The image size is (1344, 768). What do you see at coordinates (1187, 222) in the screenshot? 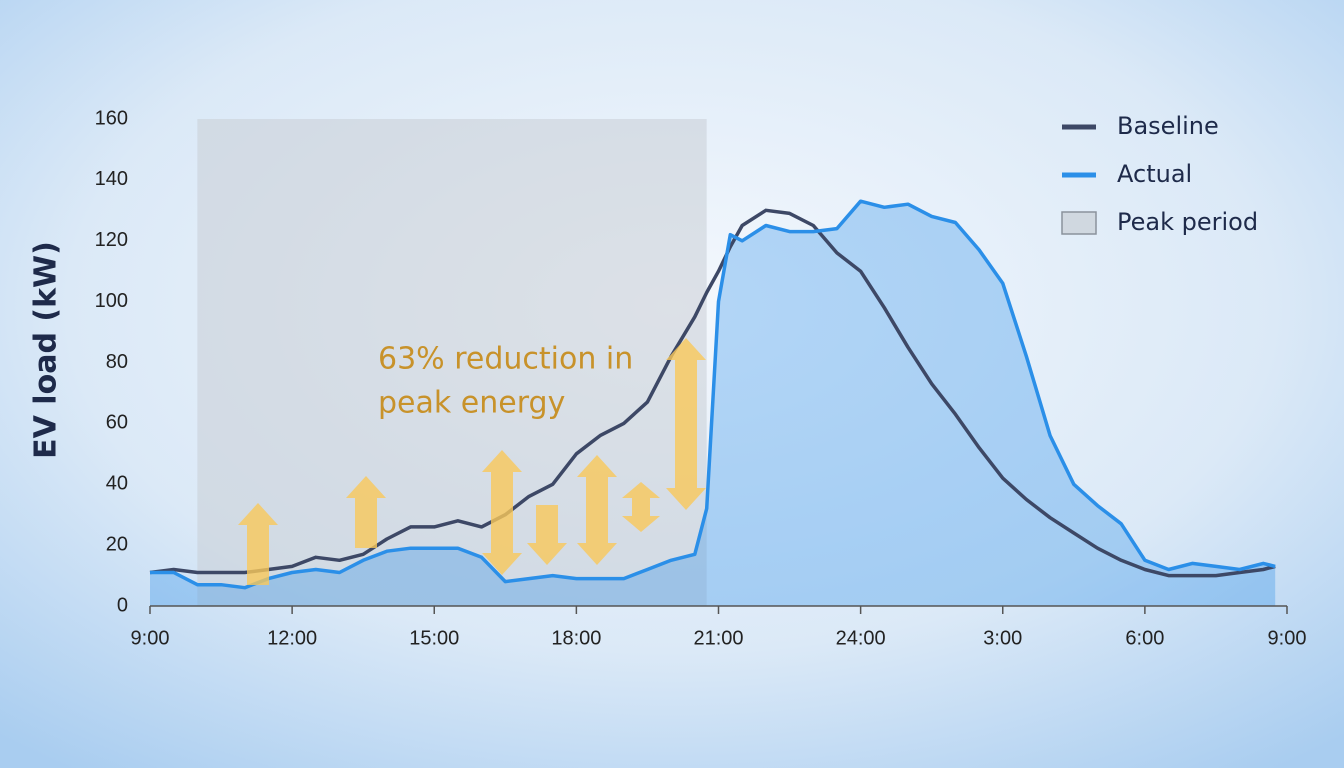
I see `legend-label: Peak period` at bounding box center [1187, 222].